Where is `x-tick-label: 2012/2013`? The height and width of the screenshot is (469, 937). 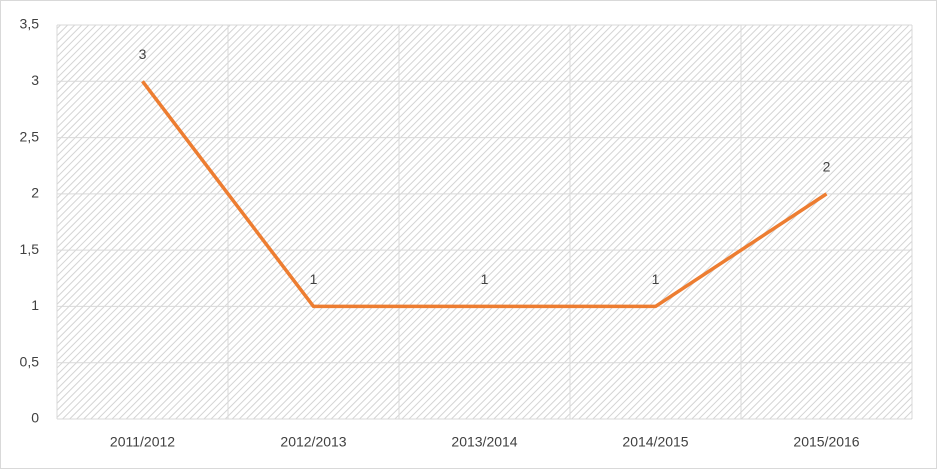
x-tick-label: 2012/2013 is located at coordinates (313, 442).